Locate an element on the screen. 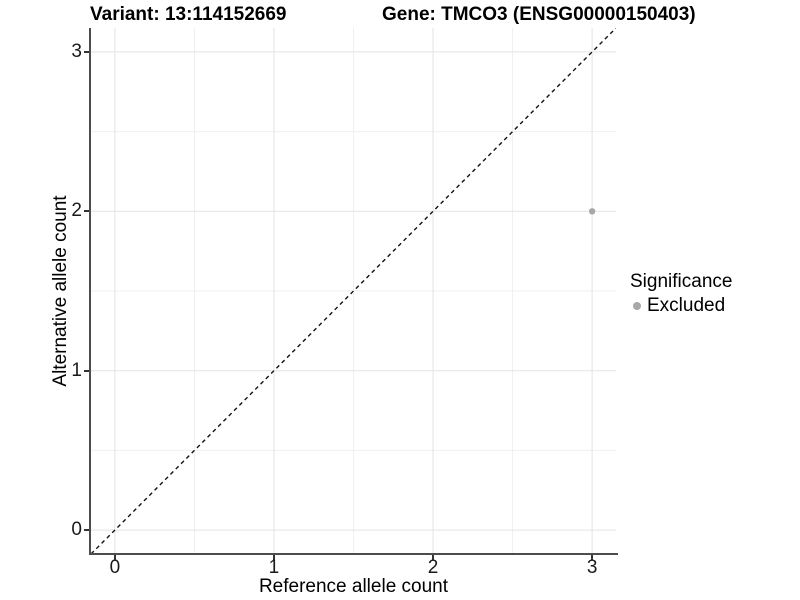 The image size is (800, 600). data-point is located at coordinates (592, 211).